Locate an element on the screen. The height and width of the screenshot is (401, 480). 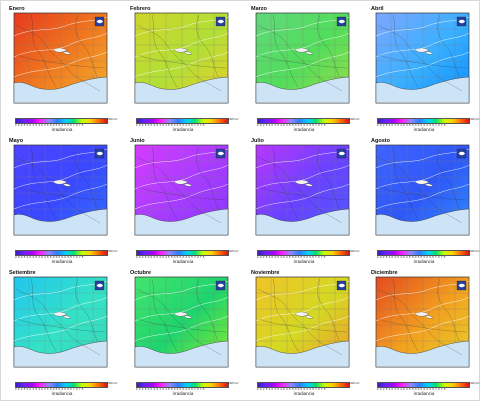
map-noviembre is located at coordinates (302, 322).